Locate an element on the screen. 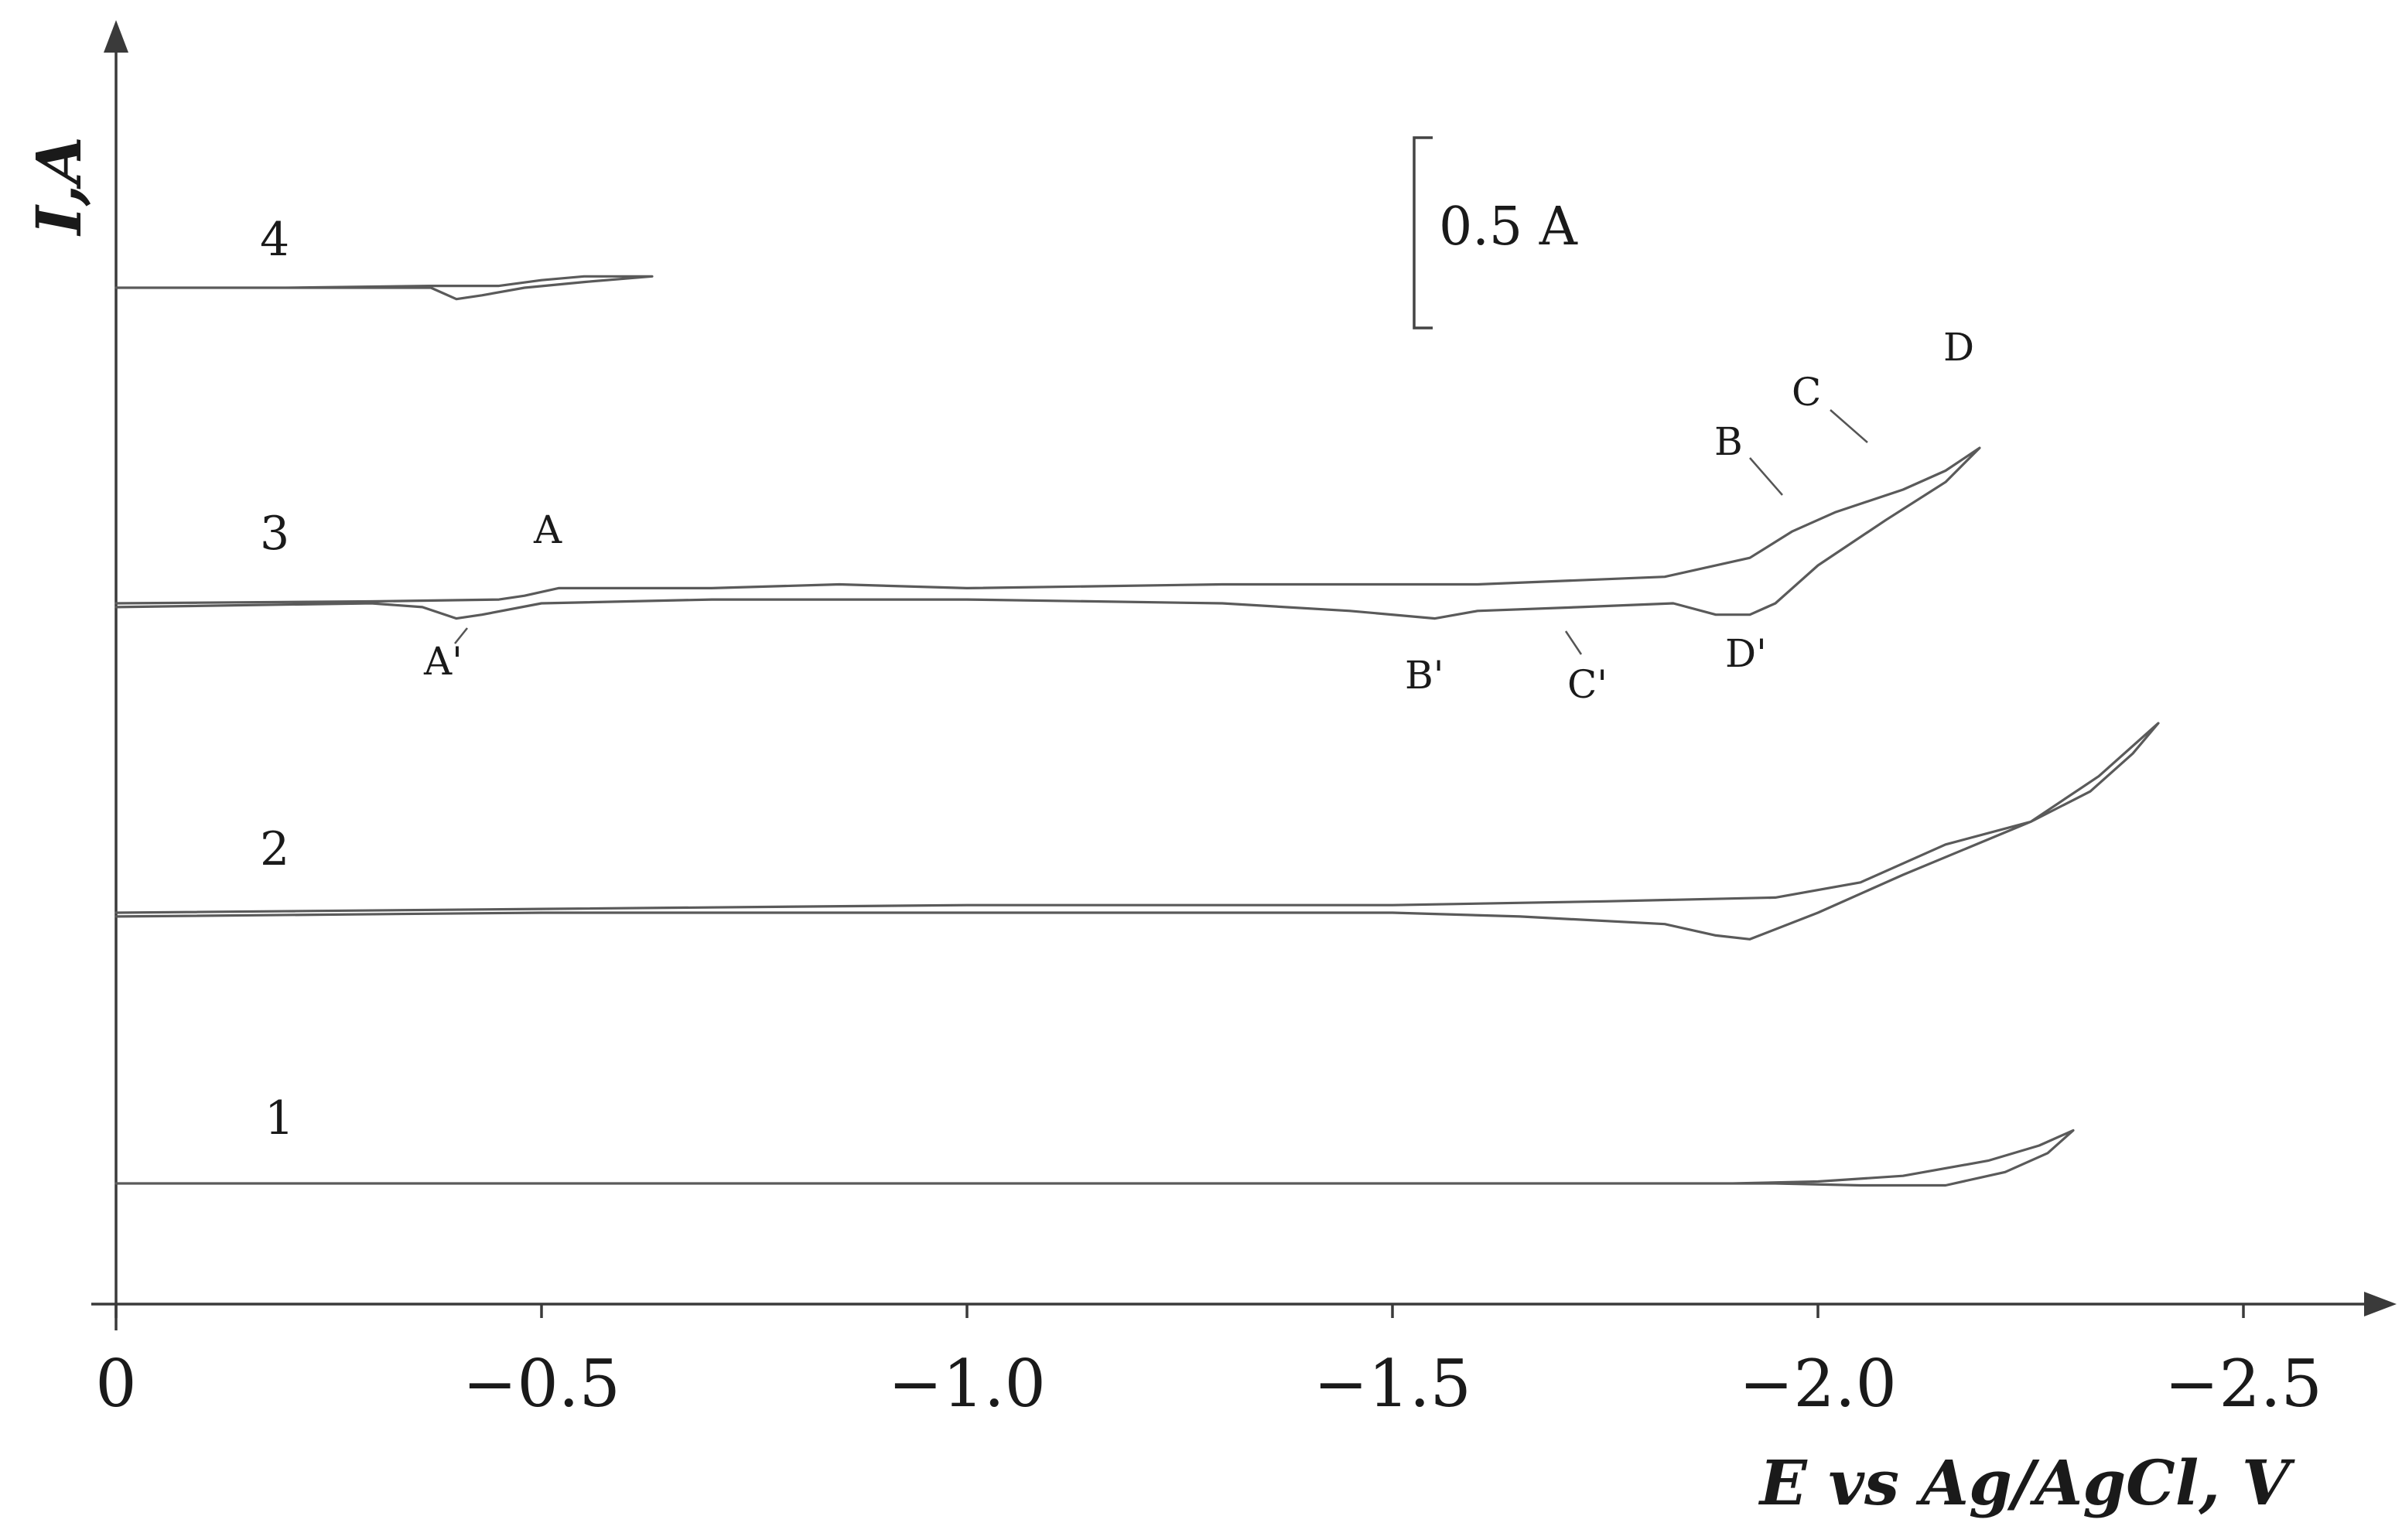  peak-label-d: D is located at coordinates (1958, 348).